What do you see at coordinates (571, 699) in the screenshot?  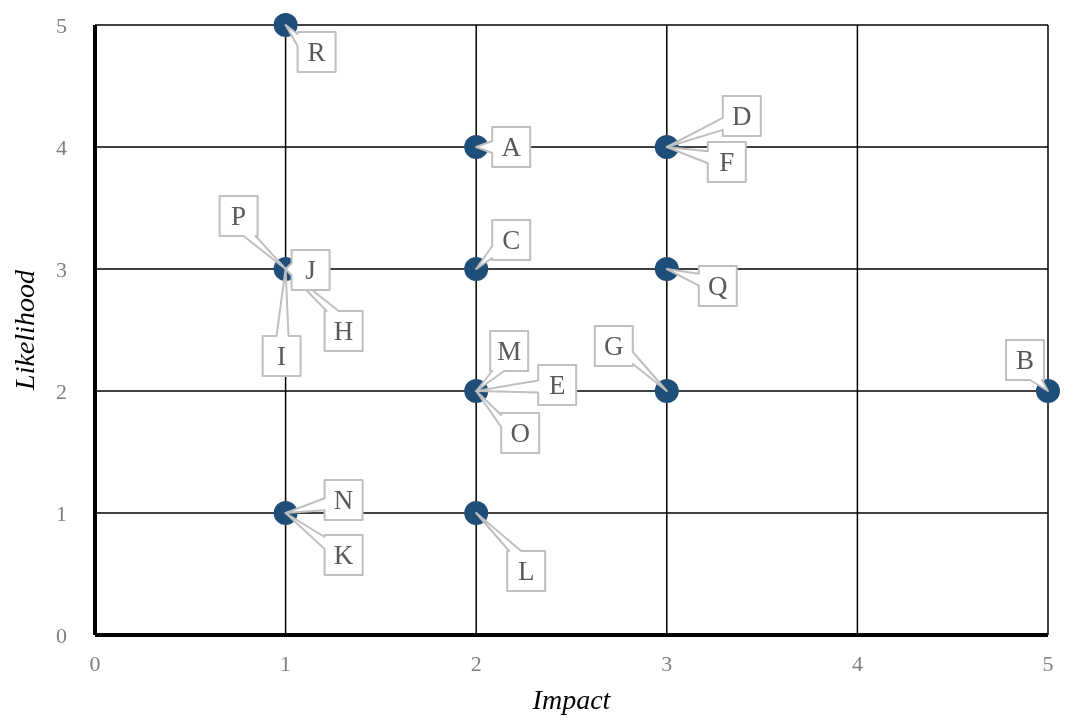 I see `x-axis-title: Impact` at bounding box center [571, 699].